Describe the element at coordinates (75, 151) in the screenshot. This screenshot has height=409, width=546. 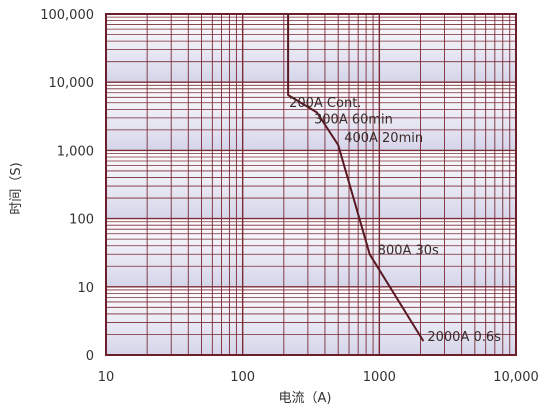
I see `y-tick-label: 1,000` at that location.